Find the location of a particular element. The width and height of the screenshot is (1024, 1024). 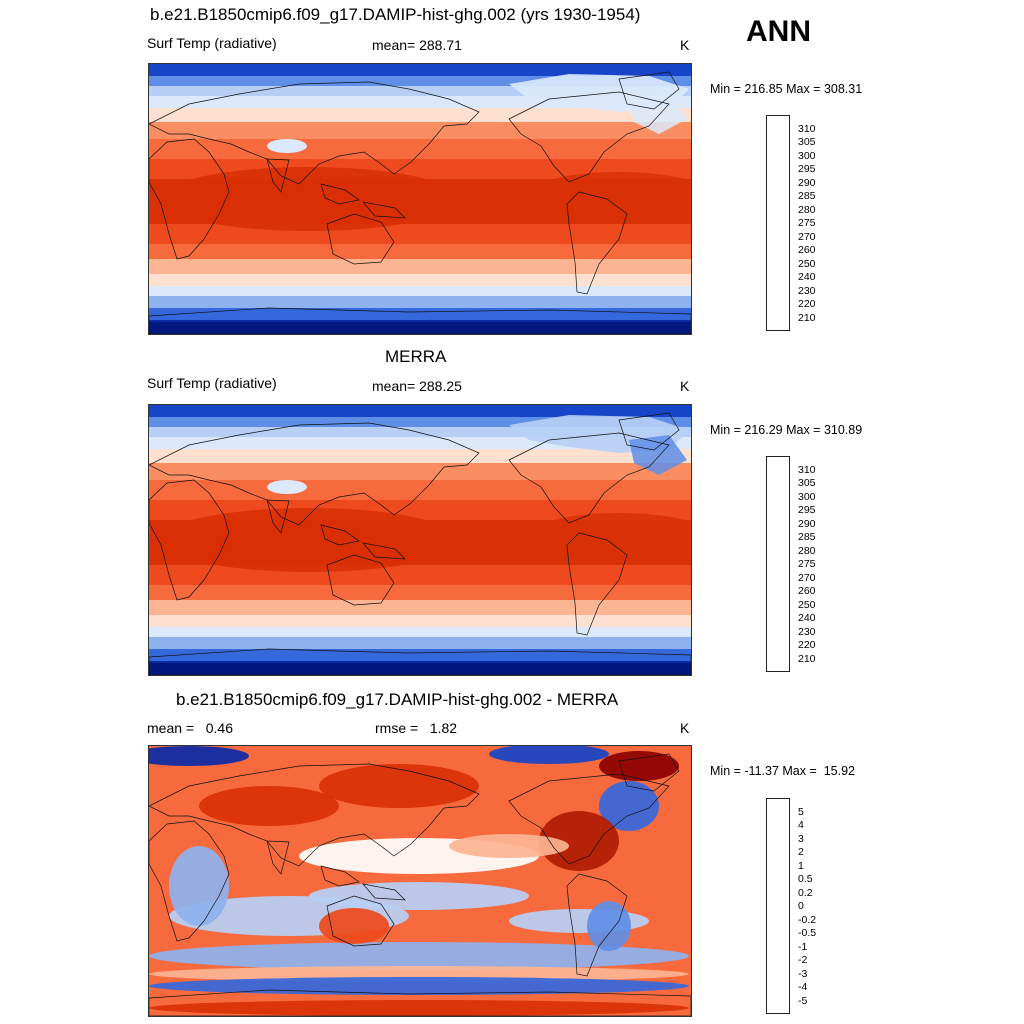

panel-2-units-label: K is located at coordinates (685, 386).